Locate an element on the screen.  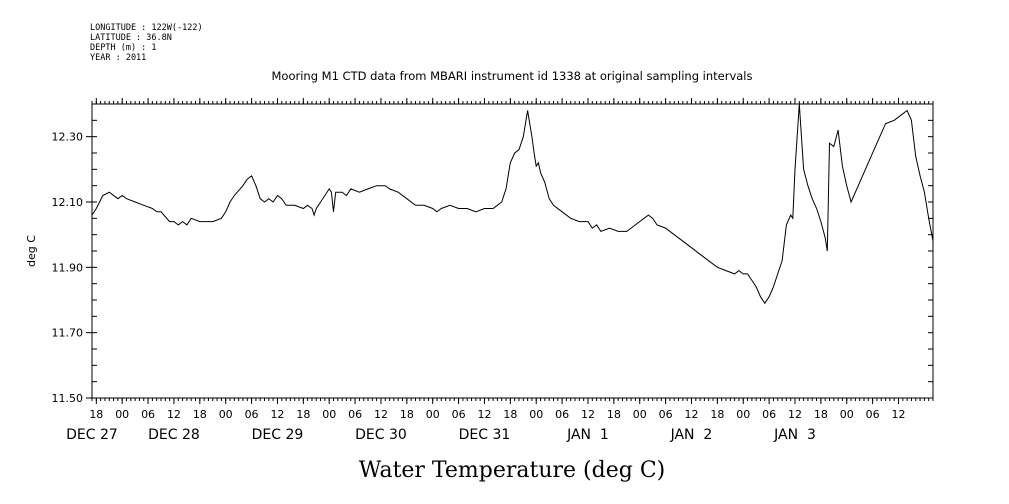
x-day-label: DEC 29 is located at coordinates (278, 435).